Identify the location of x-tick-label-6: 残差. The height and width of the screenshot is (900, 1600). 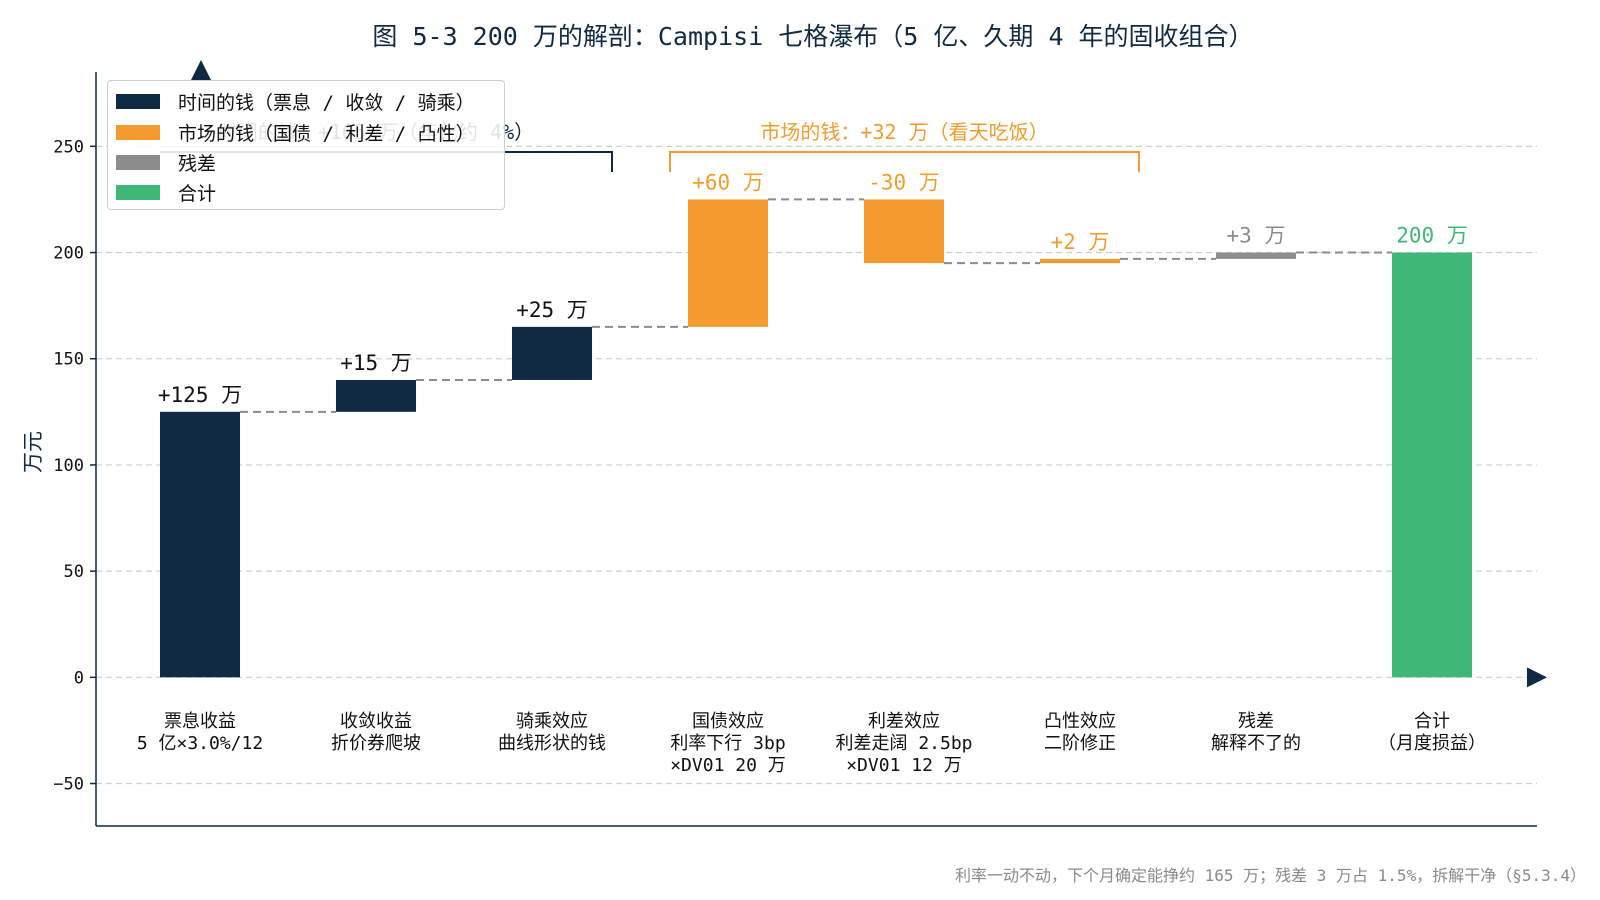
(1256, 721).